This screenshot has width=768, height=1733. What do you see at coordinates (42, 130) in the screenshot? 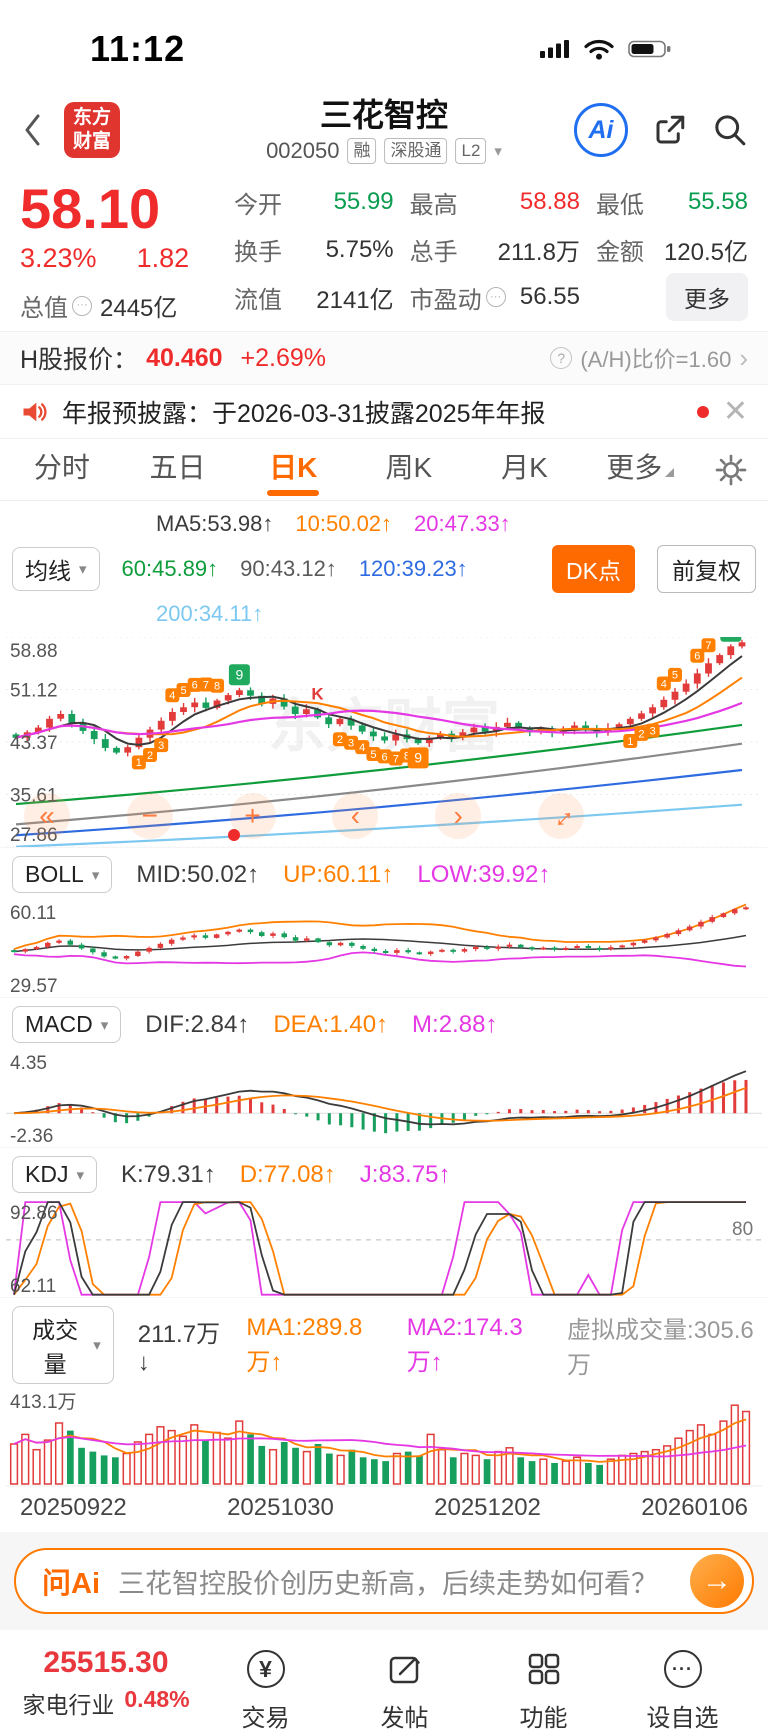
I see `back-button` at bounding box center [42, 130].